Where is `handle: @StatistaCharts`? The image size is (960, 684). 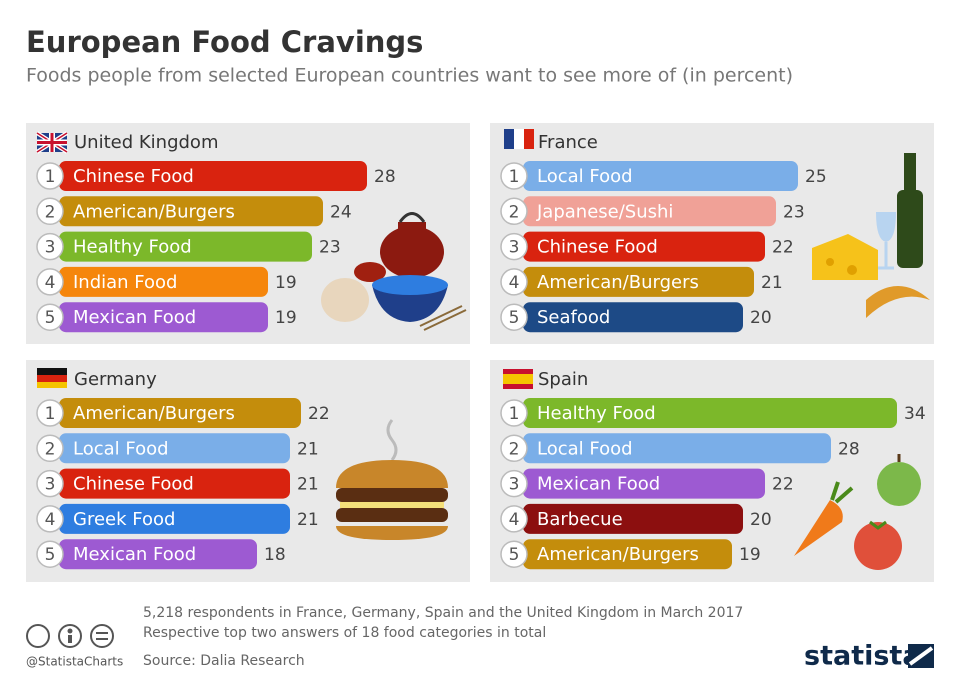 handle: @StatistaCharts is located at coordinates (74, 662).